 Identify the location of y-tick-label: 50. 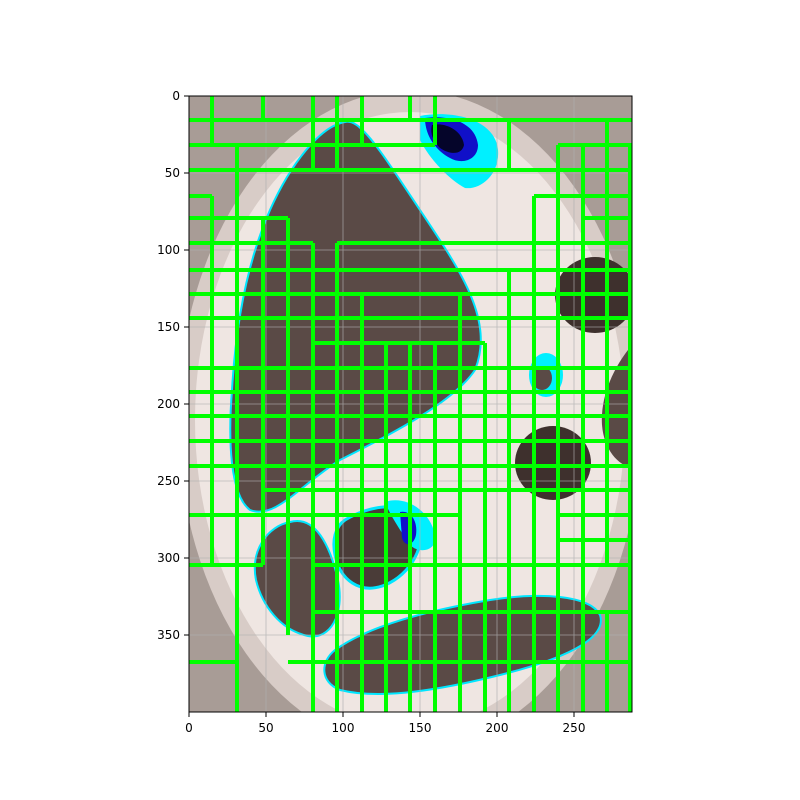
(172, 173).